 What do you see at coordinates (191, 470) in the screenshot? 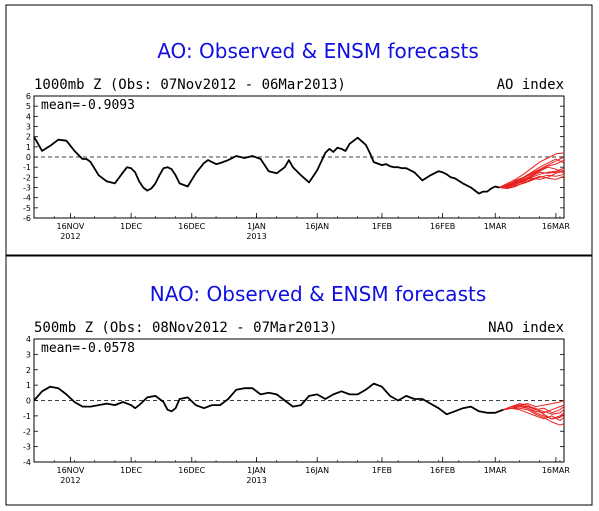
I see `nao-xtick-label: 16DEC` at bounding box center [191, 470].